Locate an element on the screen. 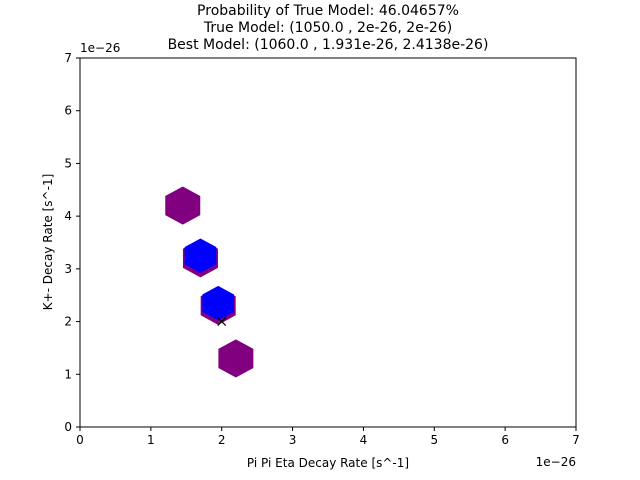 Image resolution: width=640 pixels, height=480 pixels. y-axis-ticks: 0 1 2 3 4 5 6 7 is located at coordinates (72, 242).